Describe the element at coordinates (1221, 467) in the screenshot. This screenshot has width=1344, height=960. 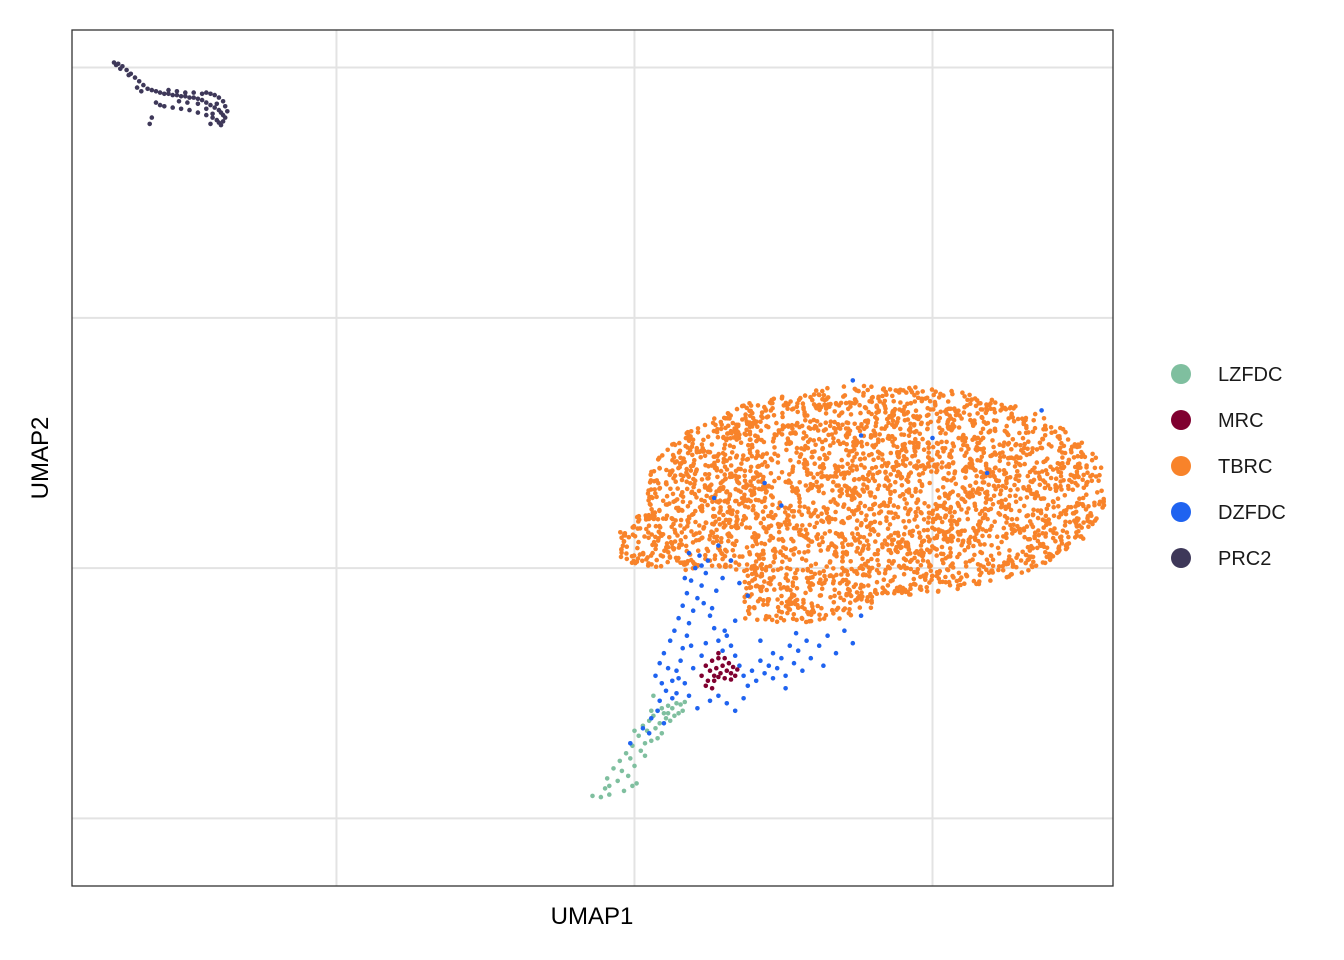
I see `legend-item-tbrc: TBRC` at that location.